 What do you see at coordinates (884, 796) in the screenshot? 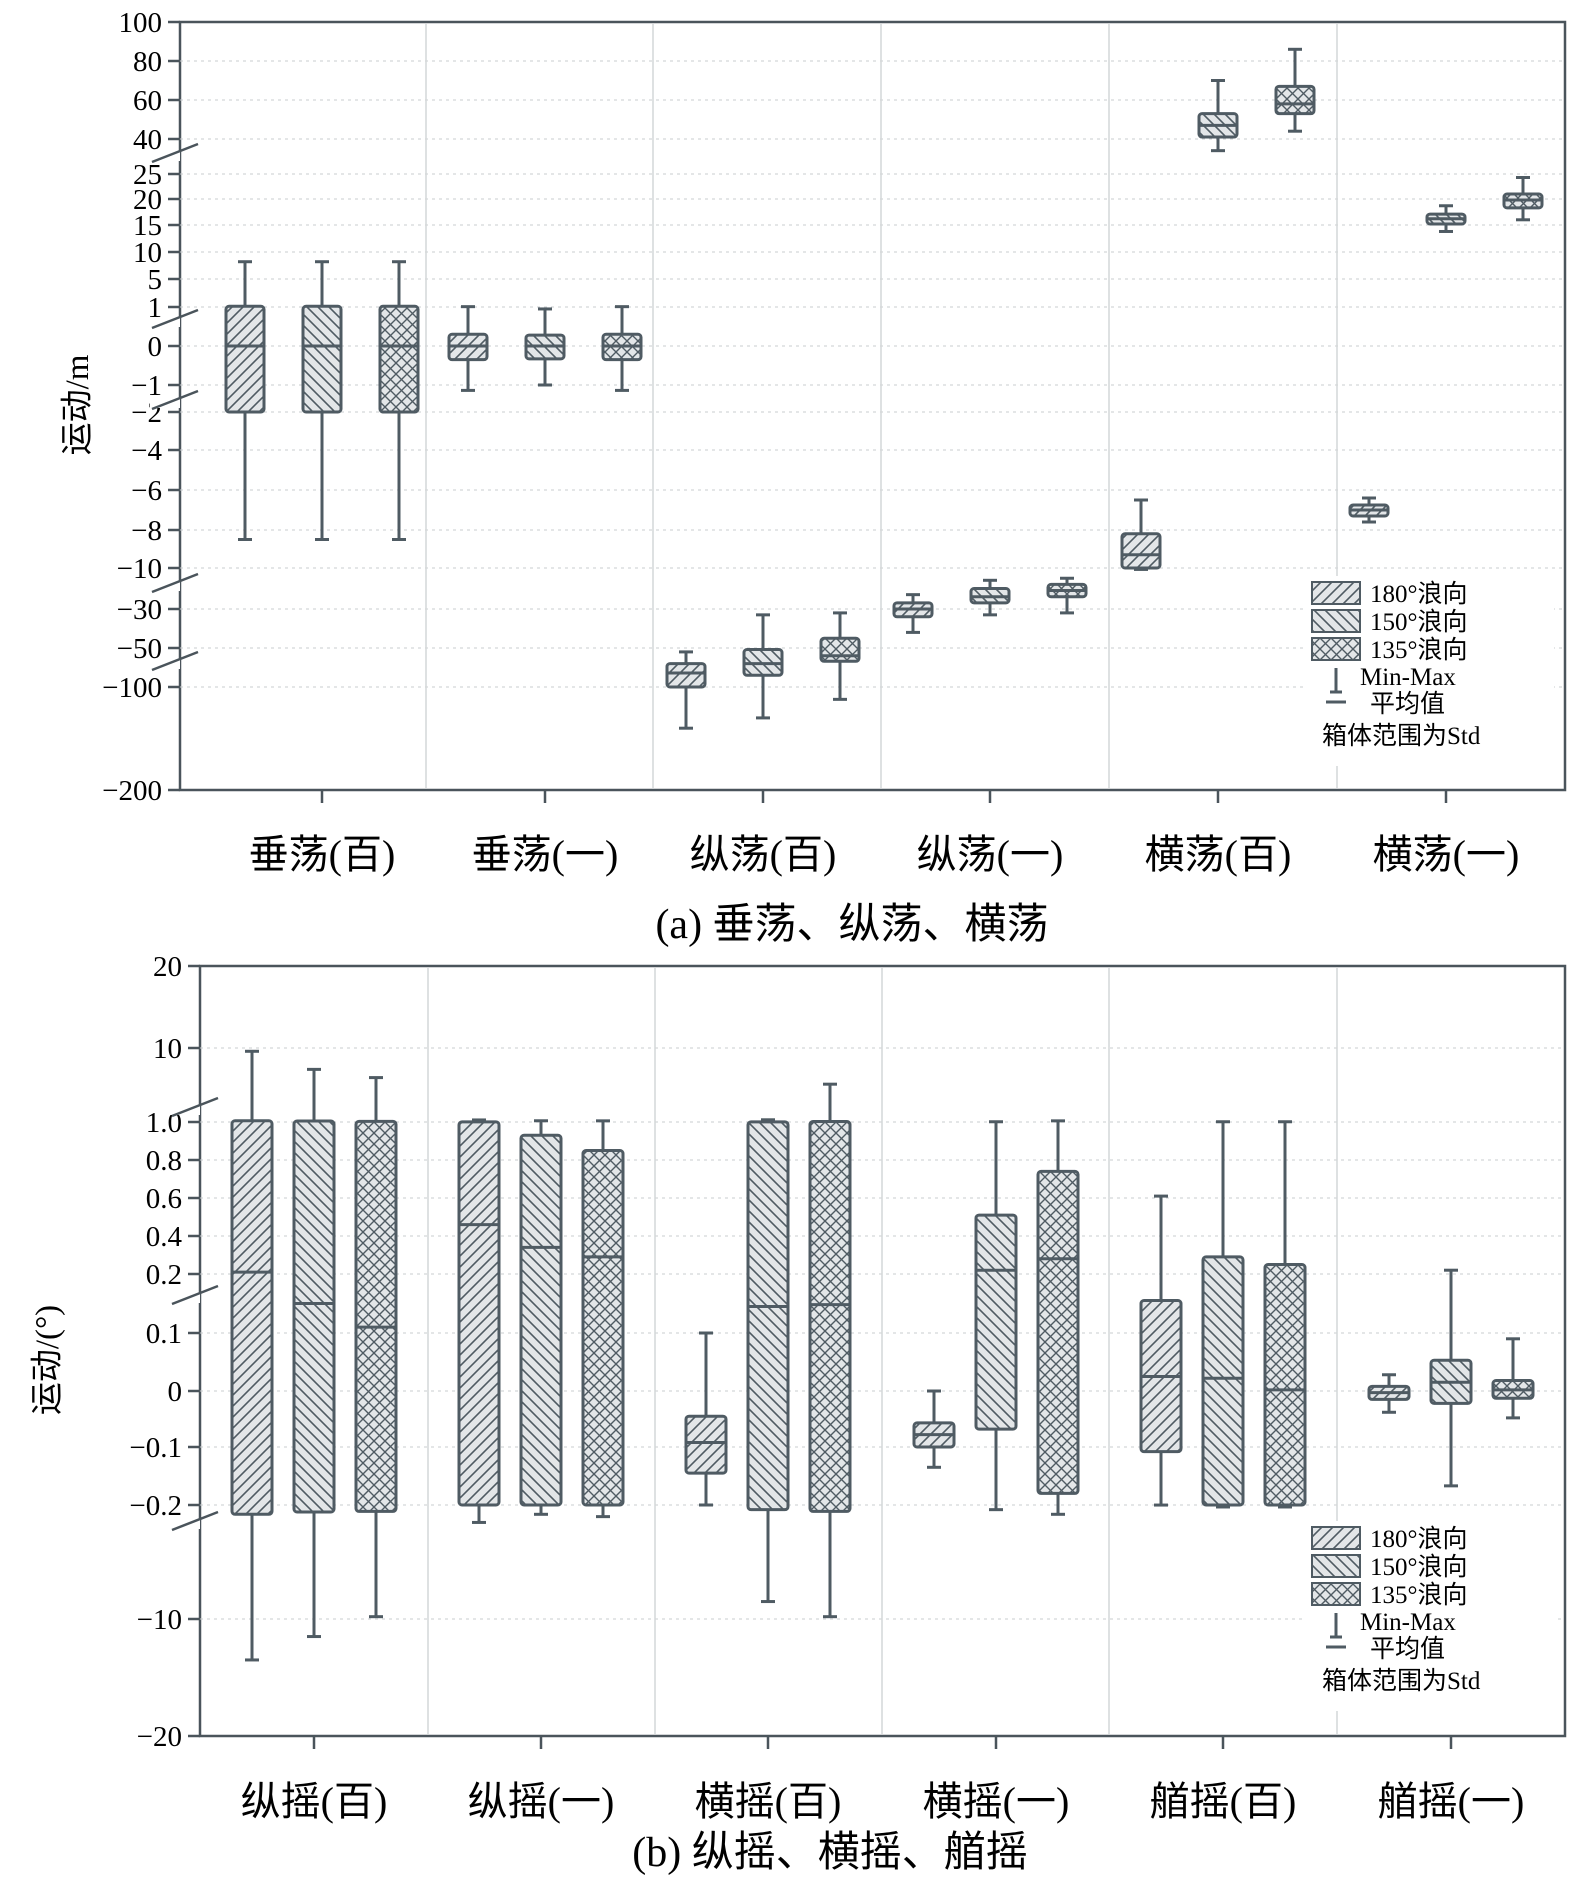
I see `x-axis-ticks-a` at bounding box center [884, 796].